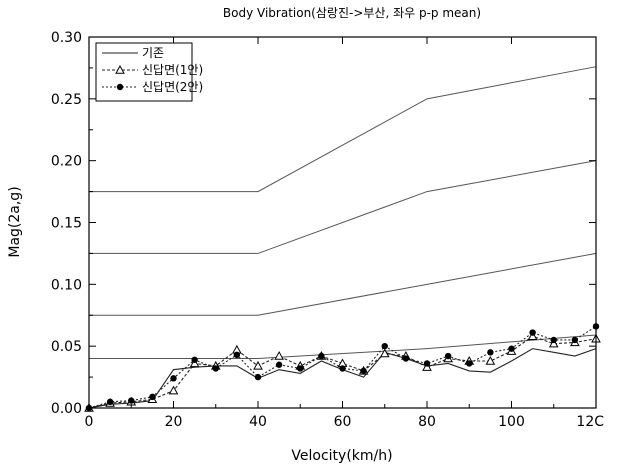 This screenshot has width=622, height=466. What do you see at coordinates (15, 221) in the screenshot?
I see `y-axis-title: Mag(2a,g)` at bounding box center [15, 221].